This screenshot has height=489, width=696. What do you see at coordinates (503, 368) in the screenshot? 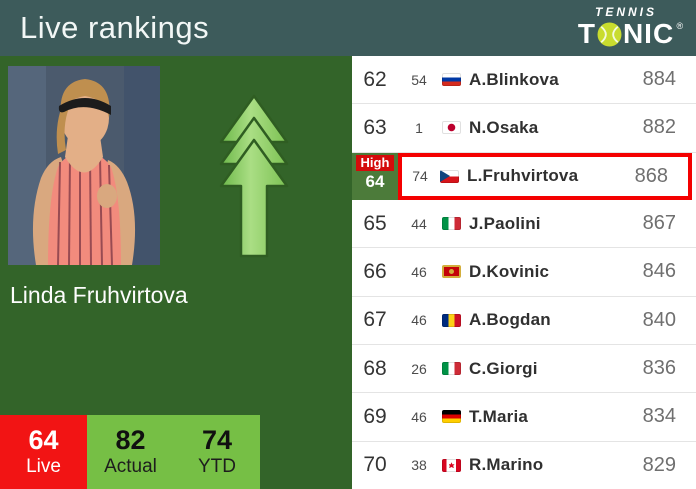
I see `player-name: C.Giorgi` at bounding box center [503, 368].